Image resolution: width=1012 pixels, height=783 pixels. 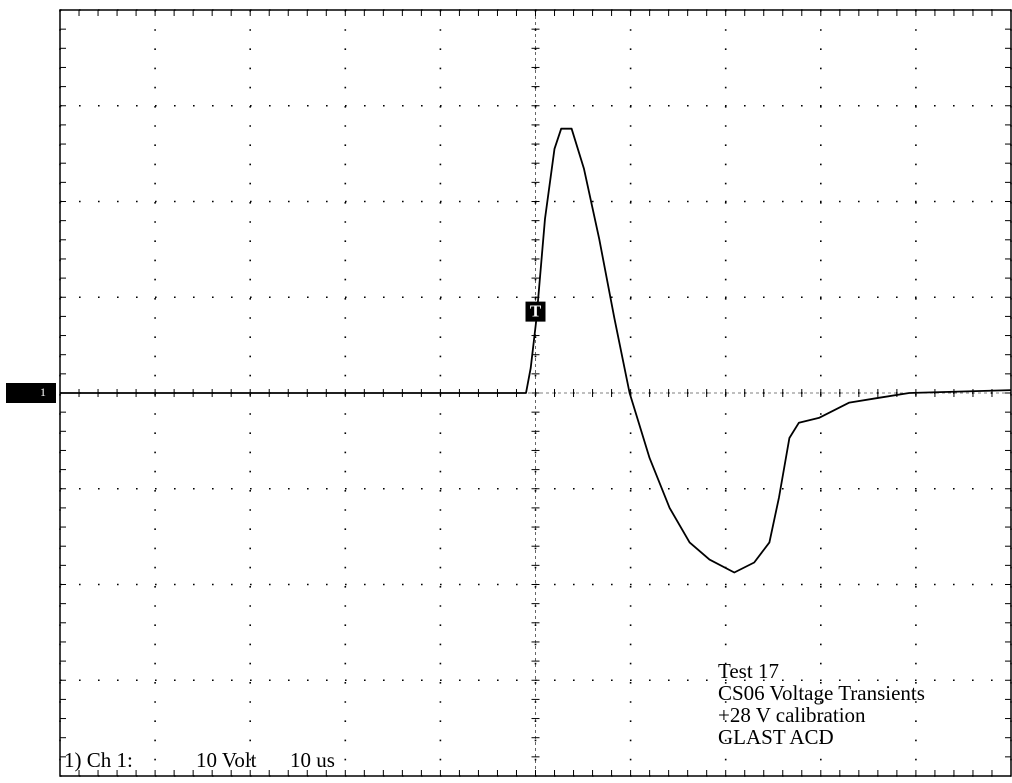 I want to click on volts-per-div: 10 Volt, so click(x=226, y=760).